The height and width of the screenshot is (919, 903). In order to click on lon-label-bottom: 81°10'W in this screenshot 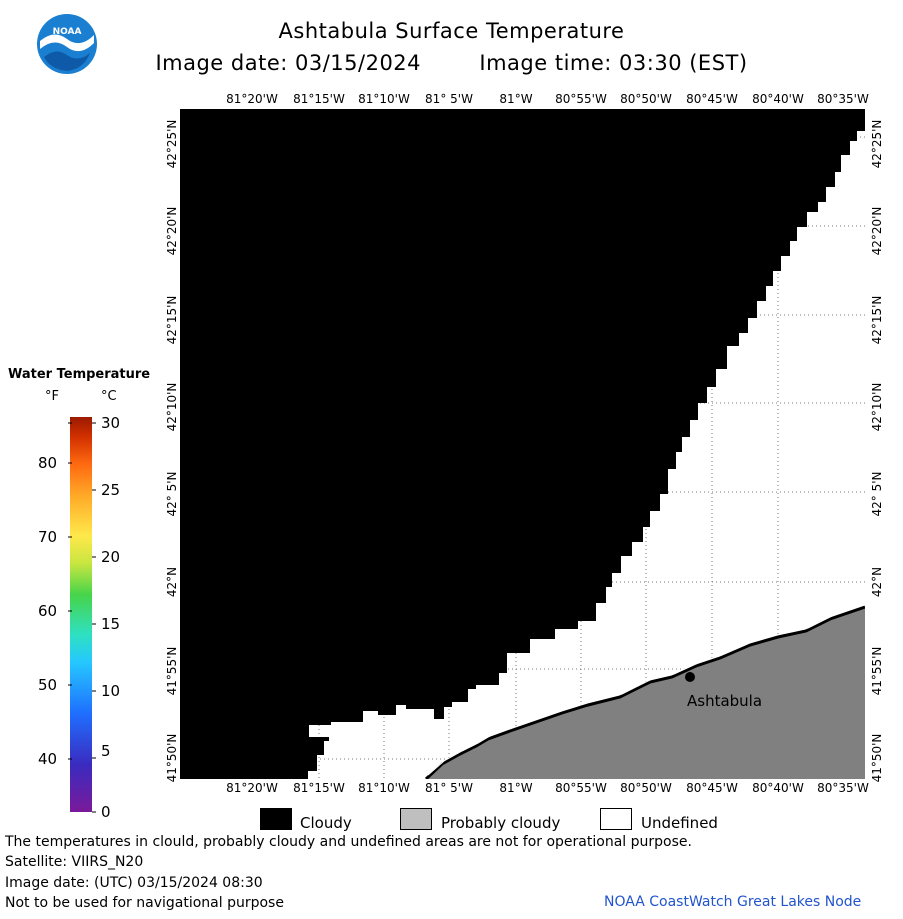, I will do `click(384, 788)`.